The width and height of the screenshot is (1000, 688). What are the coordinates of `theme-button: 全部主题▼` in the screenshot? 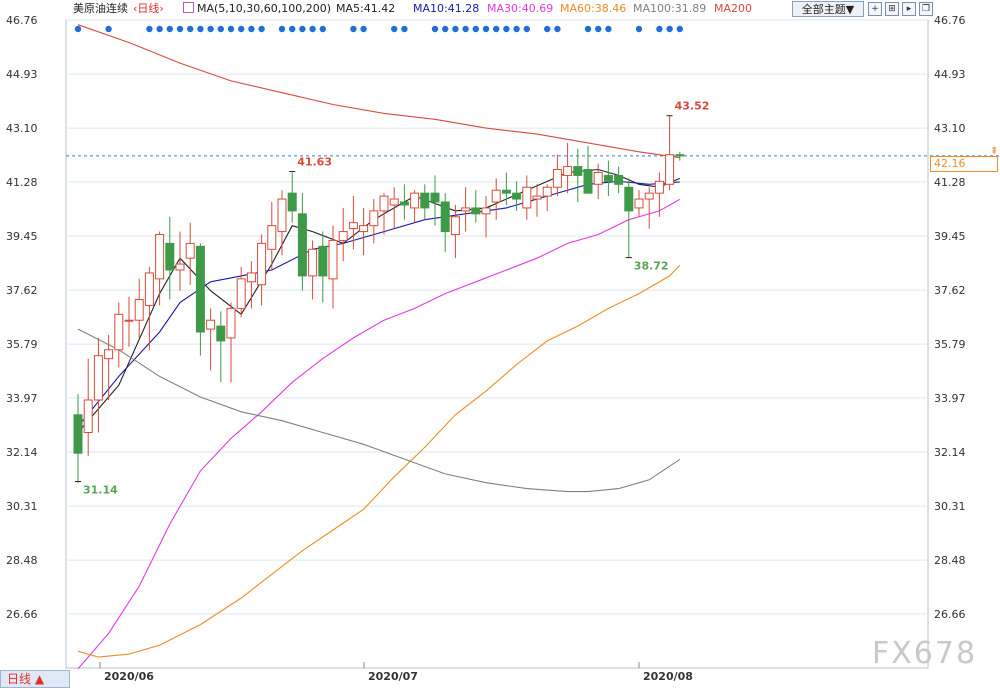 It's located at (828, 9).